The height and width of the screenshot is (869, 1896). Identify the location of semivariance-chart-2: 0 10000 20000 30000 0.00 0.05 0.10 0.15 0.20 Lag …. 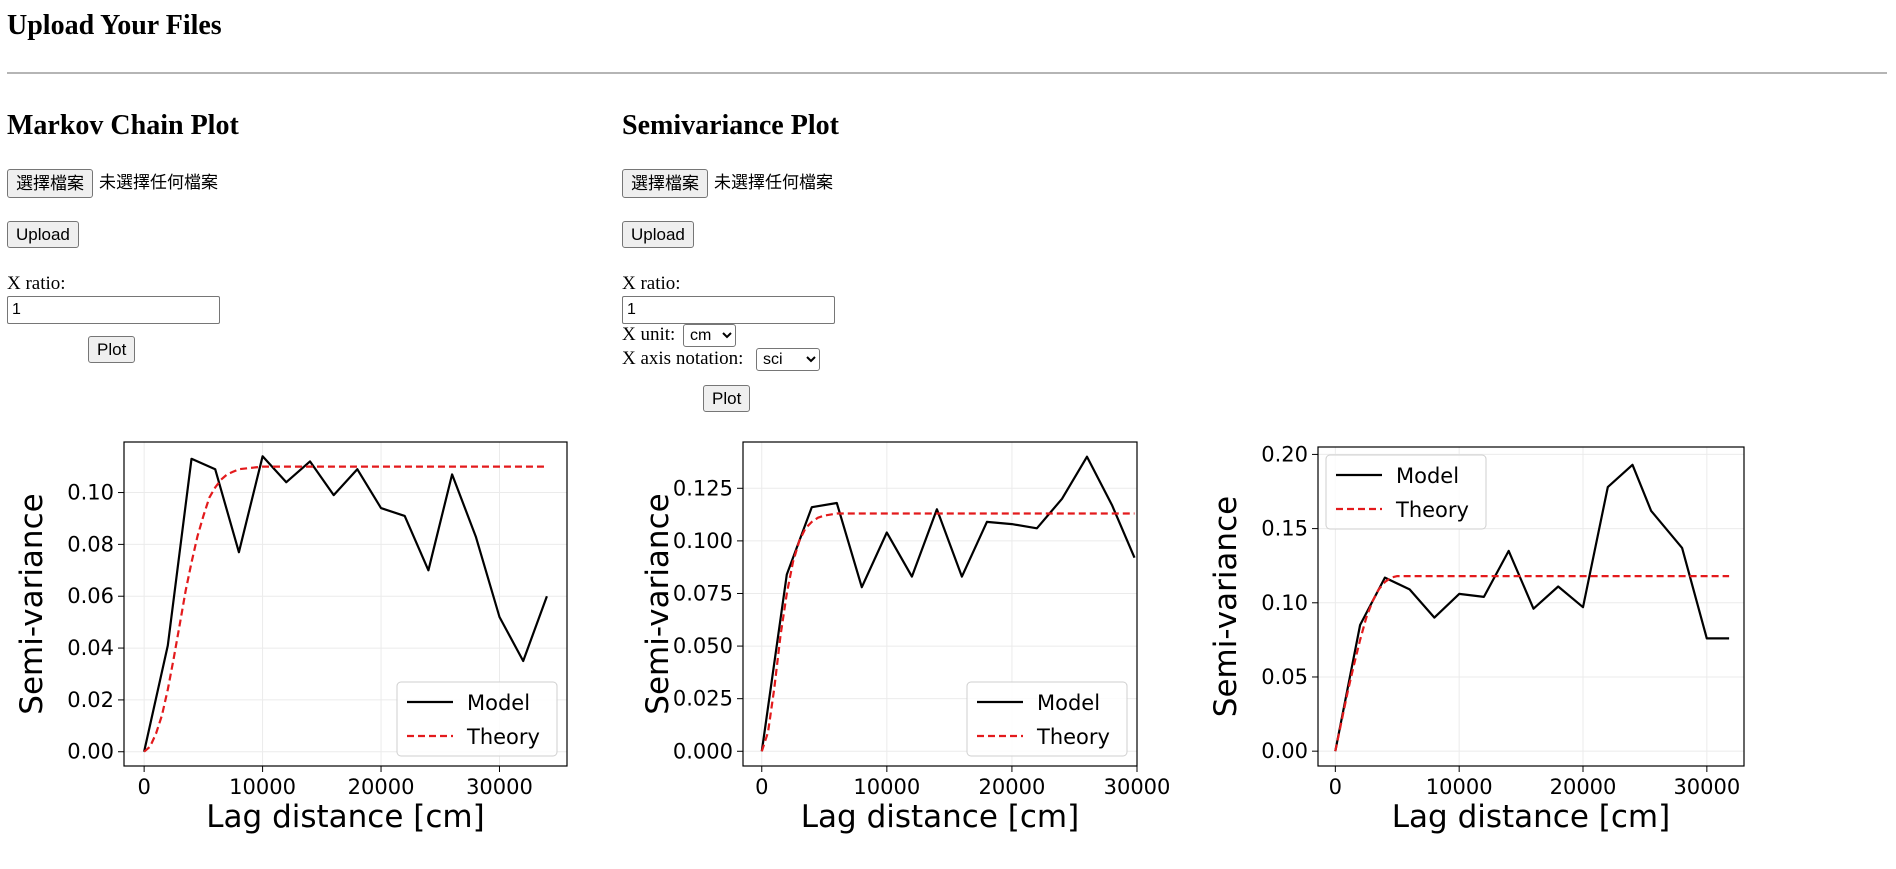
(1476, 638).